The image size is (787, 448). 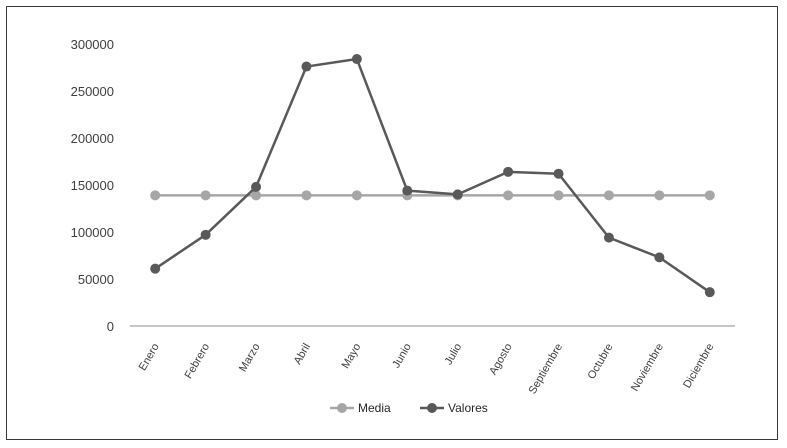 I want to click on x-tick-label: Enero, so click(x=149, y=357).